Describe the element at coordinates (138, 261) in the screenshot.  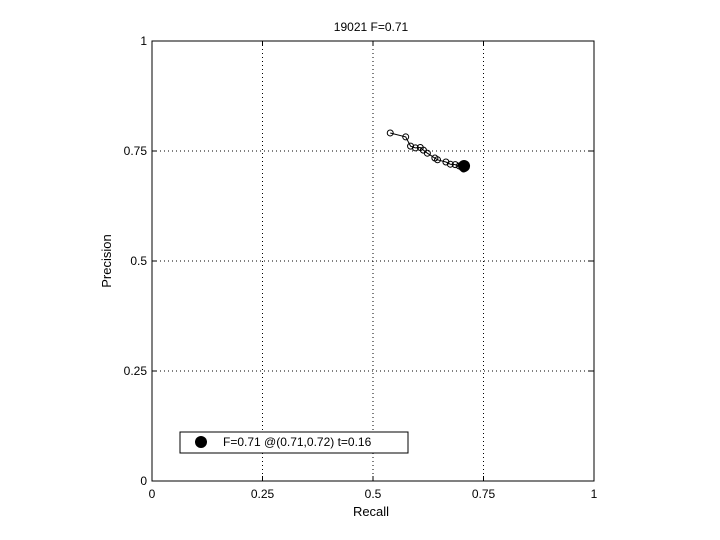
I see `y-tick-label: 0.5` at that location.